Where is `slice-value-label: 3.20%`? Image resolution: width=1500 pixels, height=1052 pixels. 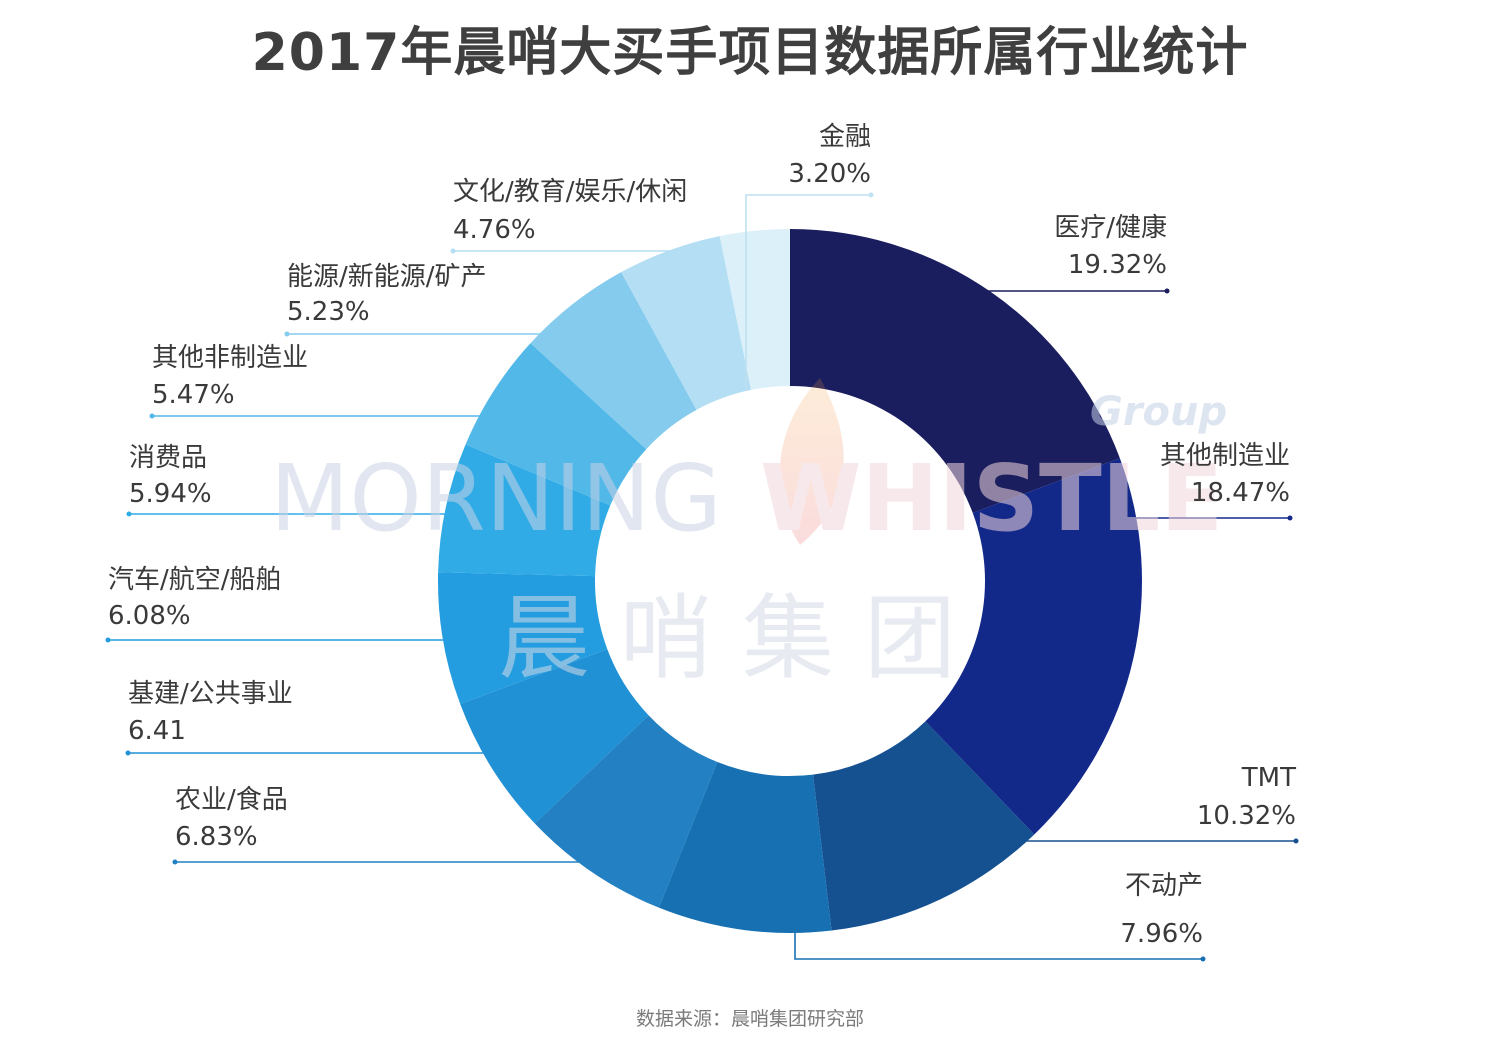
slice-value-label: 3.20% is located at coordinates (829, 174).